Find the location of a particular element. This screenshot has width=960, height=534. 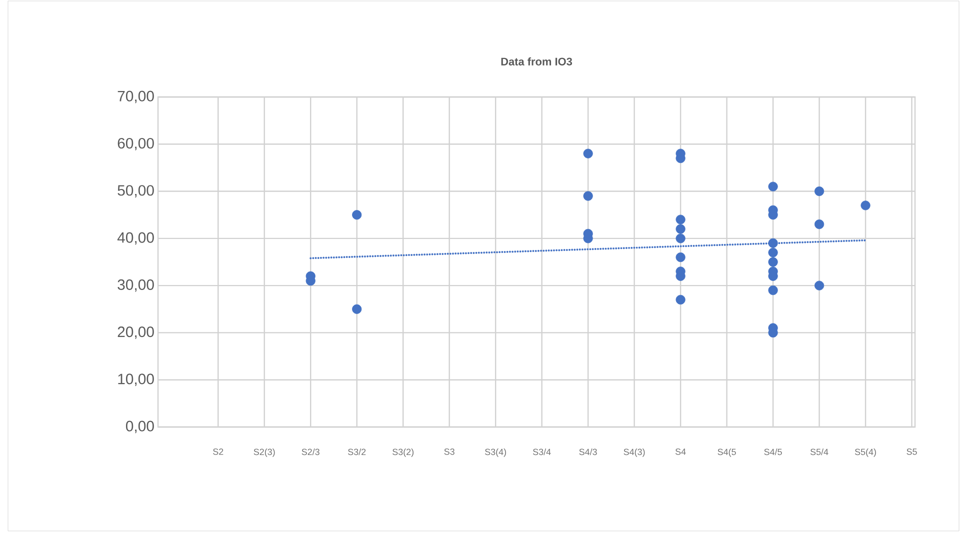

y-tick-label: 60,00 is located at coordinates (136, 144).